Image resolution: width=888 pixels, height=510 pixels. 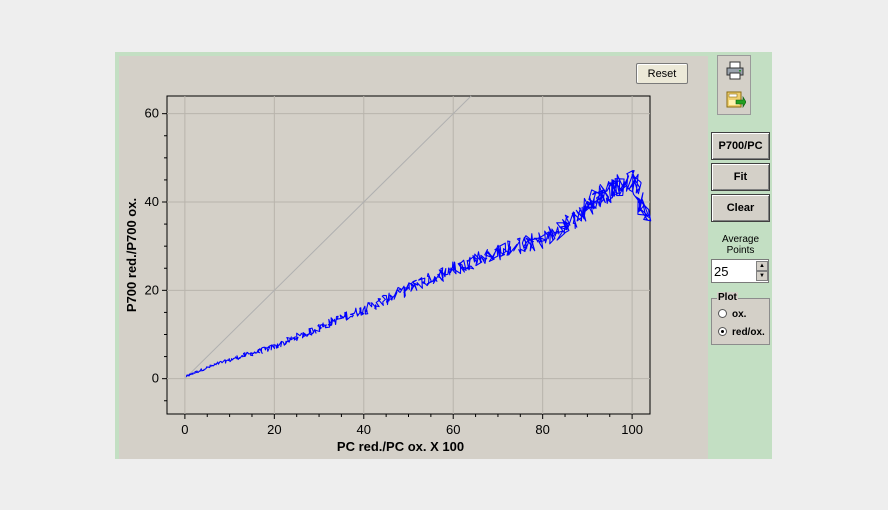 I want to click on y-tick-label: 40, so click(x=152, y=201).